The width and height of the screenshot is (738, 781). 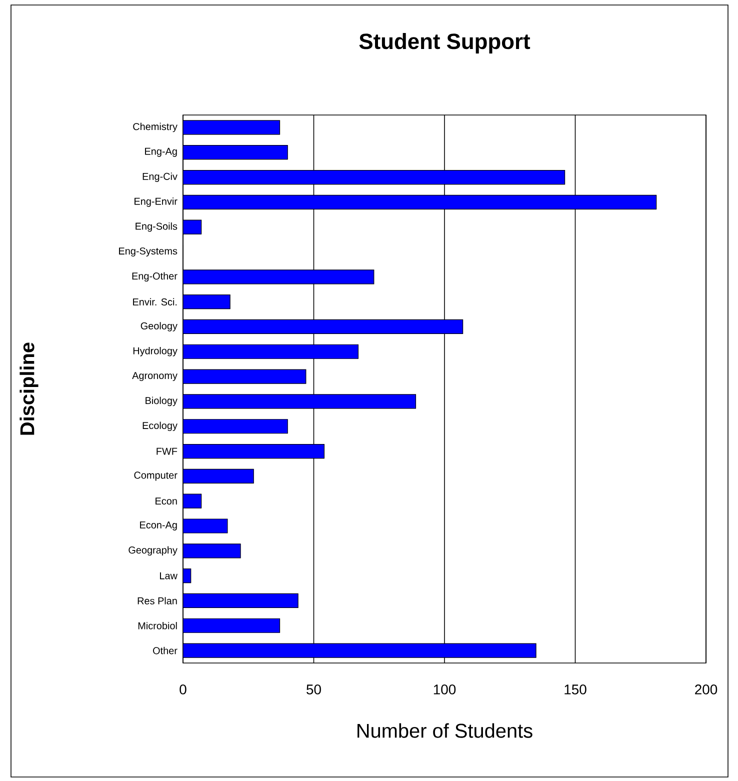 I want to click on y-tick-label: Law, so click(x=169, y=576).